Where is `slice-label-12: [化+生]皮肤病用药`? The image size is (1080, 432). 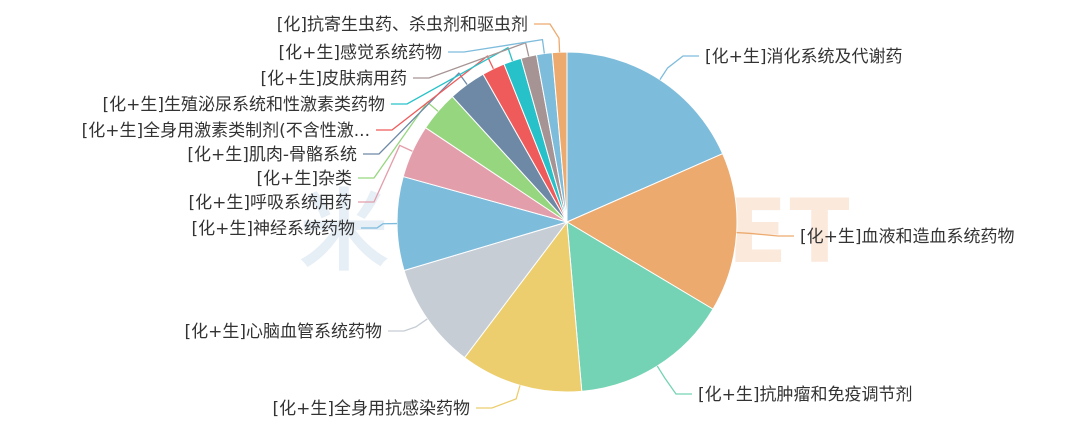 slice-label-12: [化+生]皮肤病用药 is located at coordinates (333, 79).